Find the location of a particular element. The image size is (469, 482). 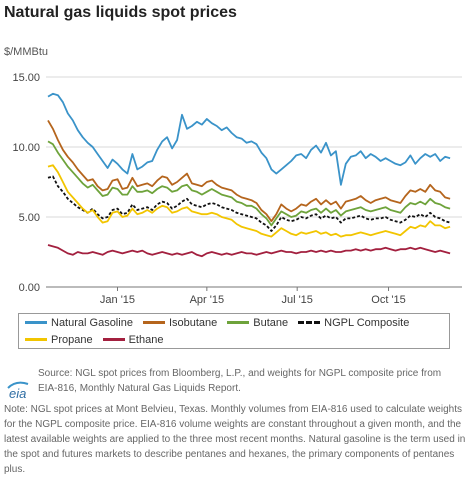

legend-item: NGPL Composite is located at coordinates (353, 323).